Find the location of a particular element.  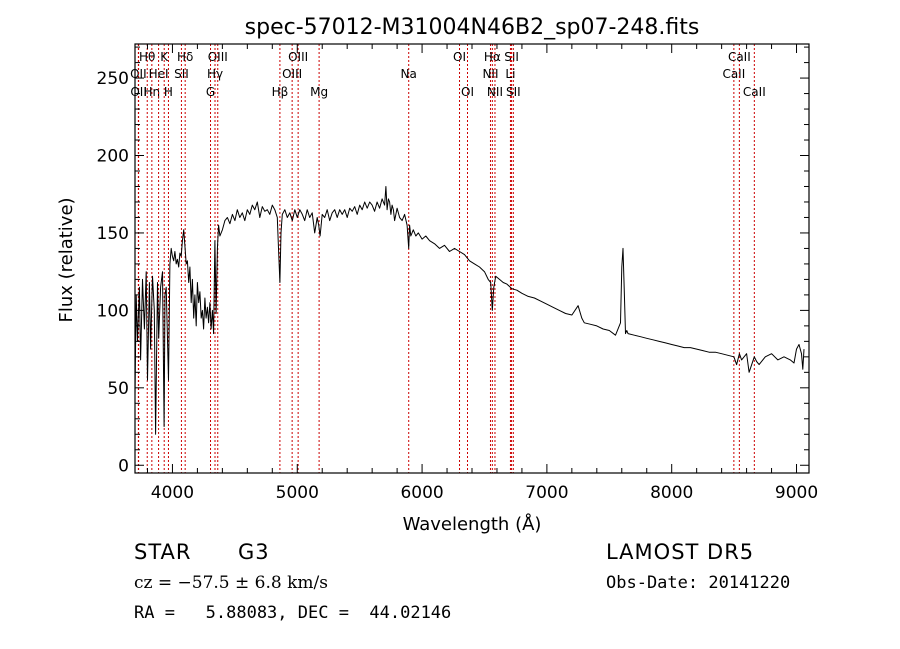

line-marker-label: Hβ is located at coordinates (280, 92).